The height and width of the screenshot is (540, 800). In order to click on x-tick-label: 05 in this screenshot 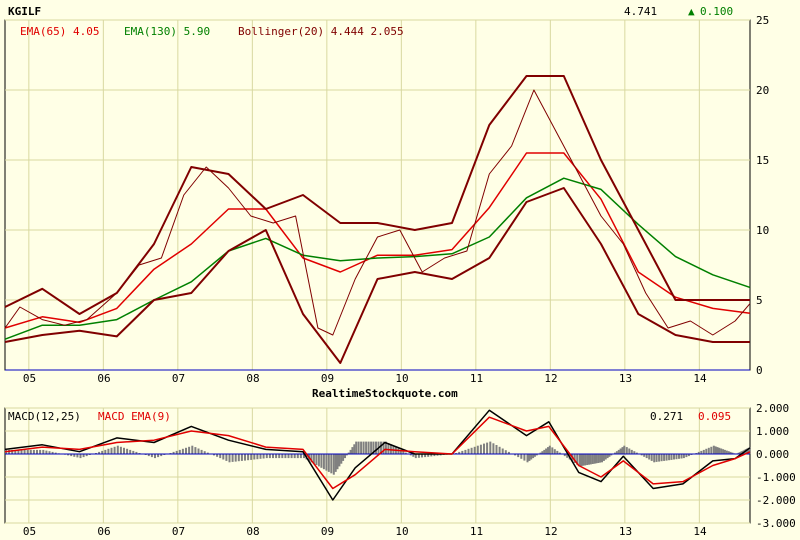, I will do `click(29, 378)`.